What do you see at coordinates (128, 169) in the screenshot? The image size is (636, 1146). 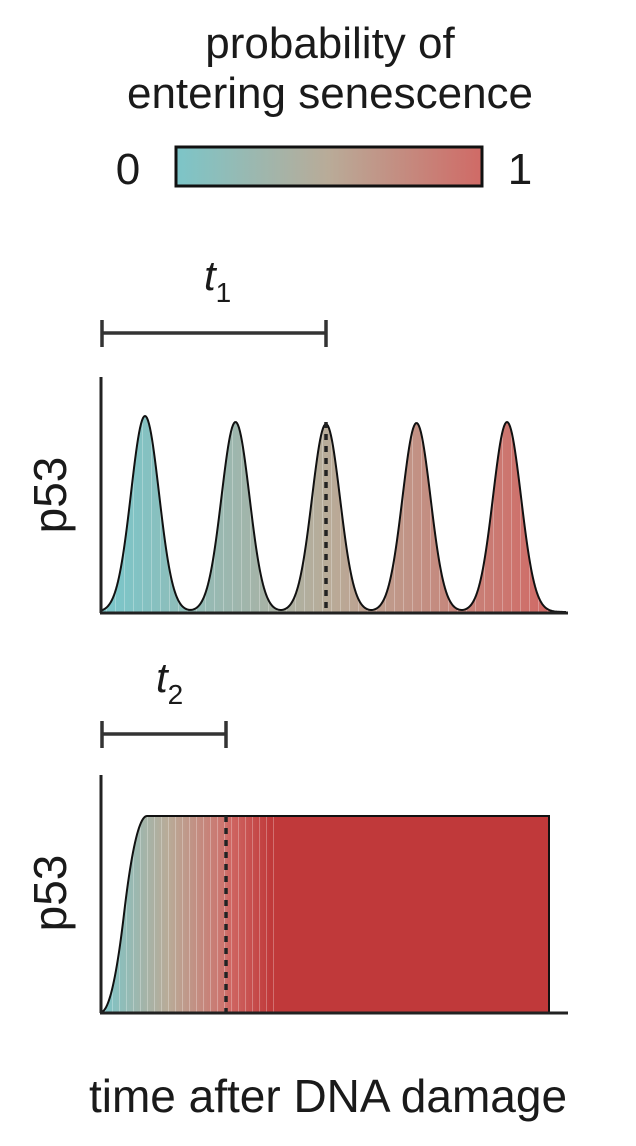 I see `legend-min-label: 0` at bounding box center [128, 169].